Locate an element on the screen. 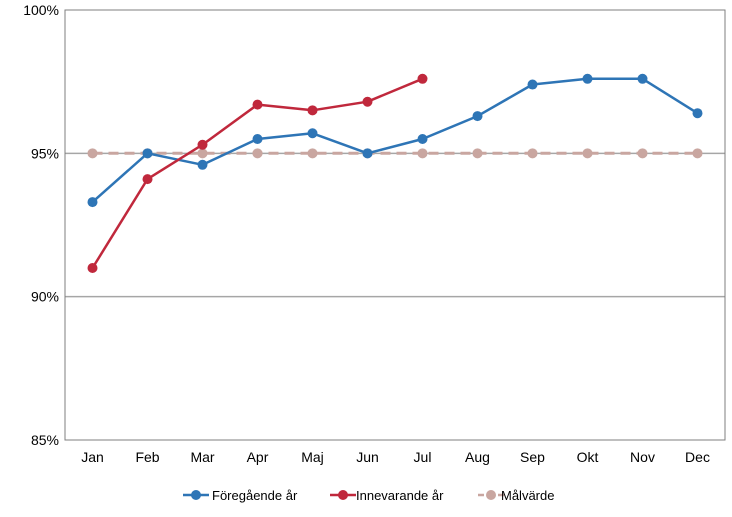 Image resolution: width=732 pixels, height=517 pixels. x-tick-label: Okt is located at coordinates (588, 457).